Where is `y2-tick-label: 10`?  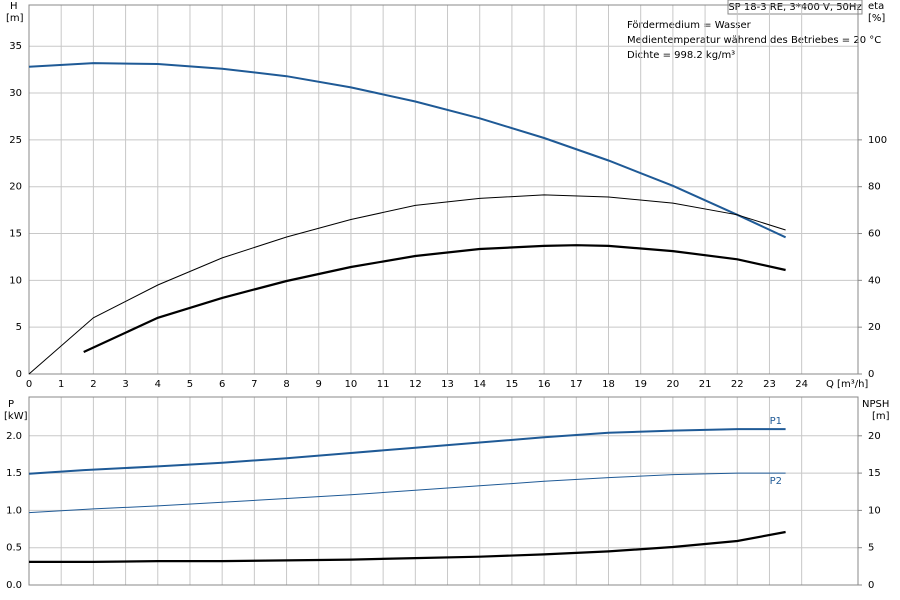
y2-tick-label: 10 is located at coordinates (874, 510).